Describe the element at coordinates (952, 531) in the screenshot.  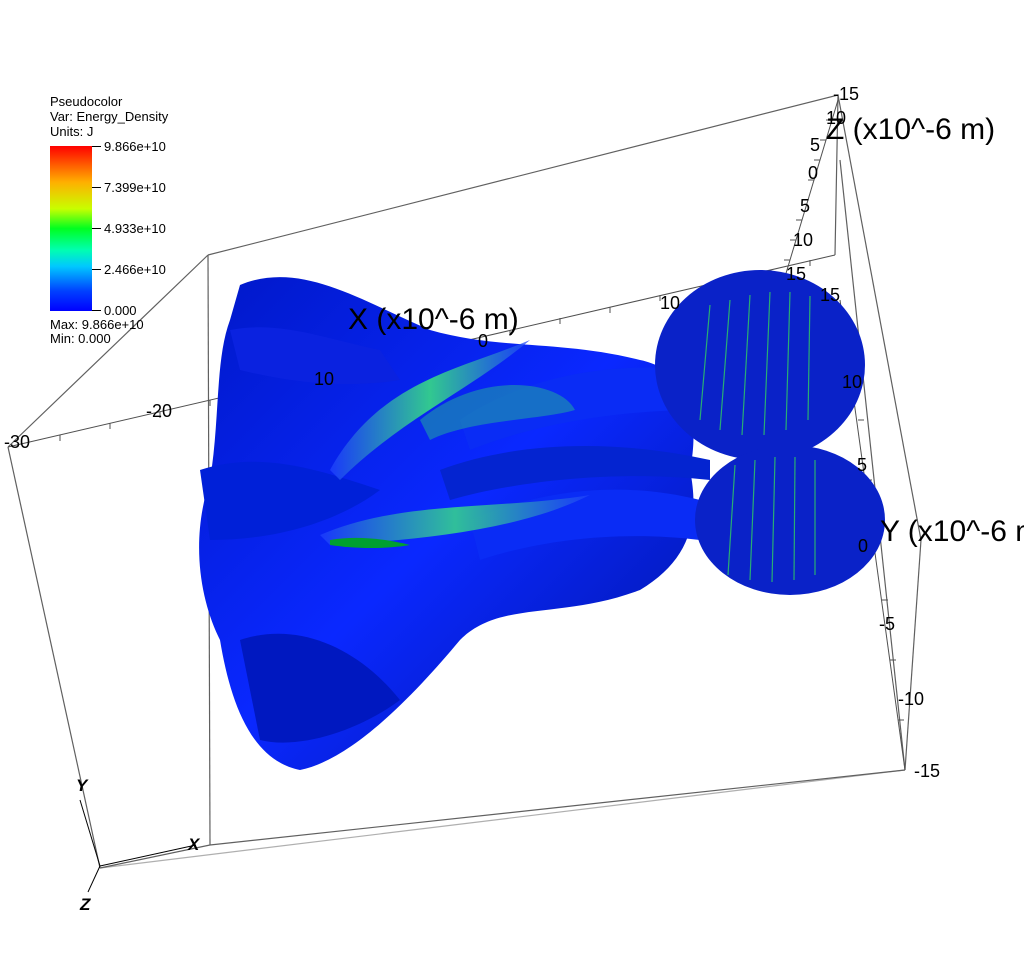
I see `y-axis-title: Y (x10^-6 m)` at that location.